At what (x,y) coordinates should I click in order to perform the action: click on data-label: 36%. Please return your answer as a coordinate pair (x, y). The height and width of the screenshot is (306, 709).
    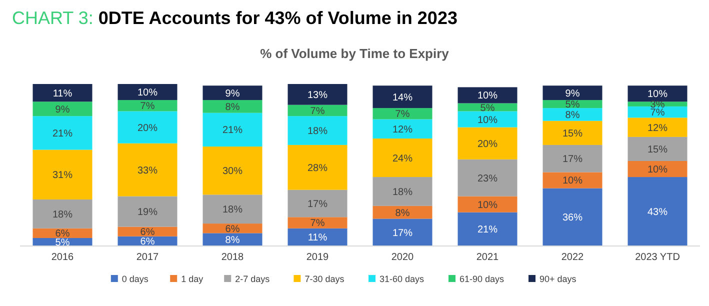
    Looking at the image, I should click on (572, 218).